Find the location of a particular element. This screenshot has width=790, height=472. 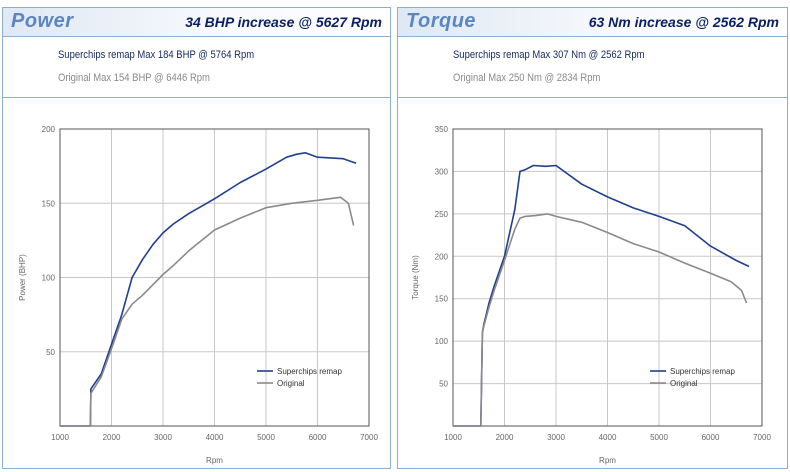

power-y-tick-200: 200 is located at coordinates (49, 129).